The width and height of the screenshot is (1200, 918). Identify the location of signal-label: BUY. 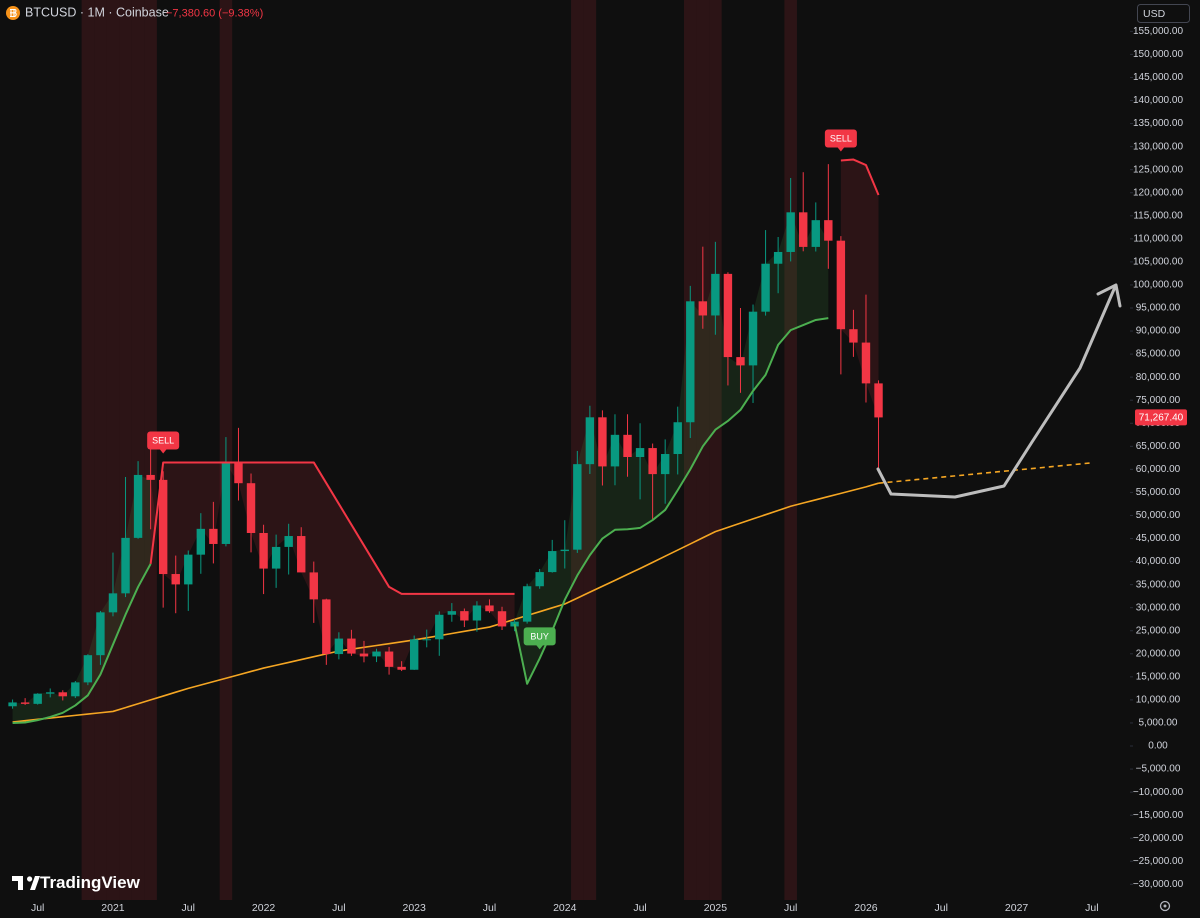
(539, 636).